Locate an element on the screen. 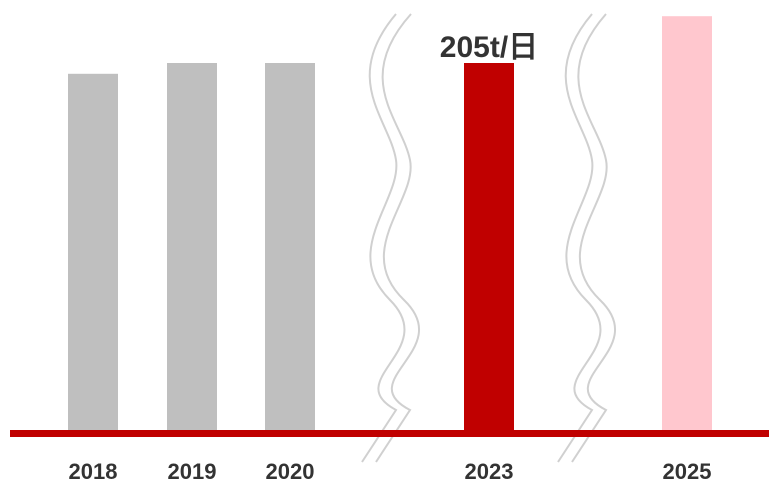 The height and width of the screenshot is (484, 769). x-axis-line is located at coordinates (389, 433).